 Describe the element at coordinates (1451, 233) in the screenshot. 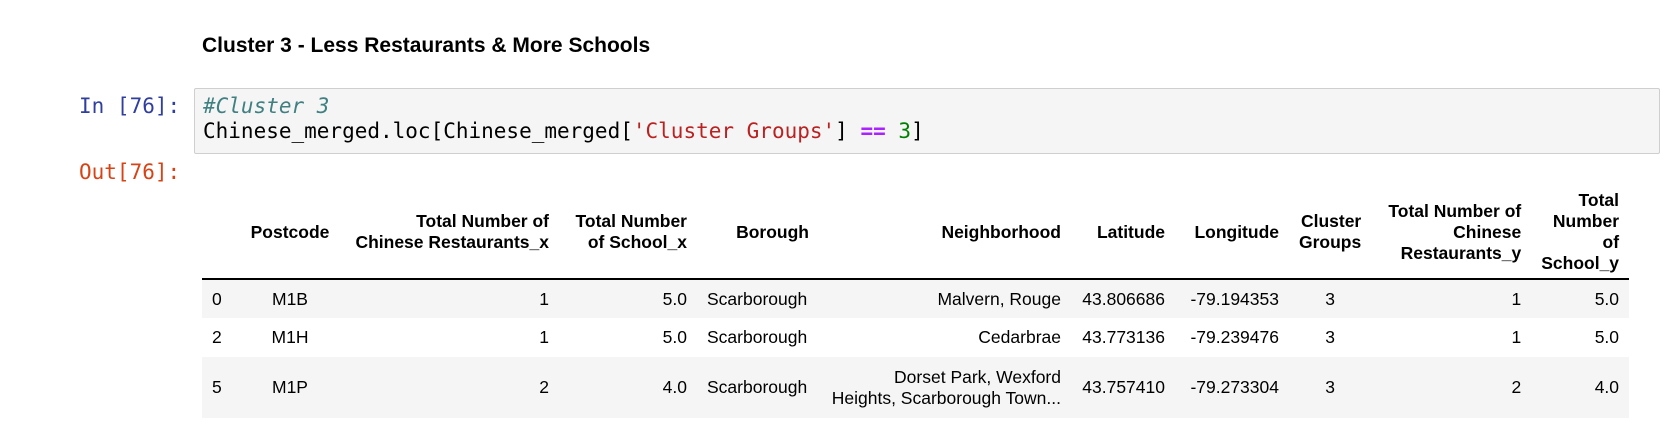

I see `column-header-restaurants-y: Total Number of Chinese Restaurants_y` at that location.